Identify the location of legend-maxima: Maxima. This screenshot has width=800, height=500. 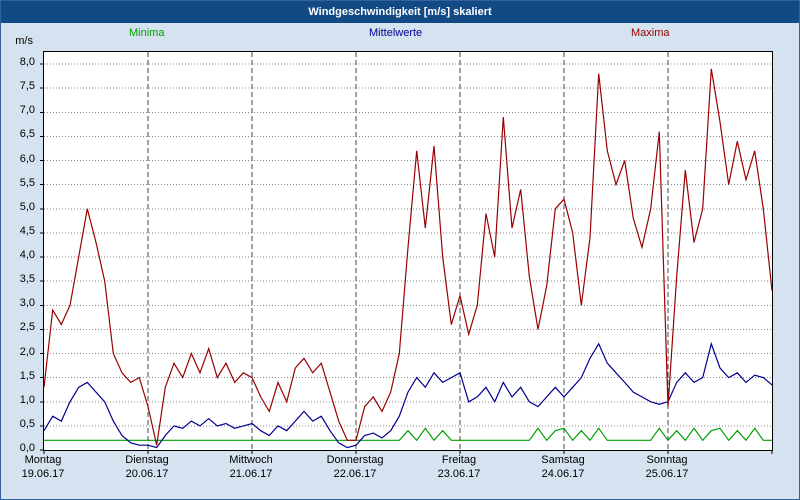
(650, 33).